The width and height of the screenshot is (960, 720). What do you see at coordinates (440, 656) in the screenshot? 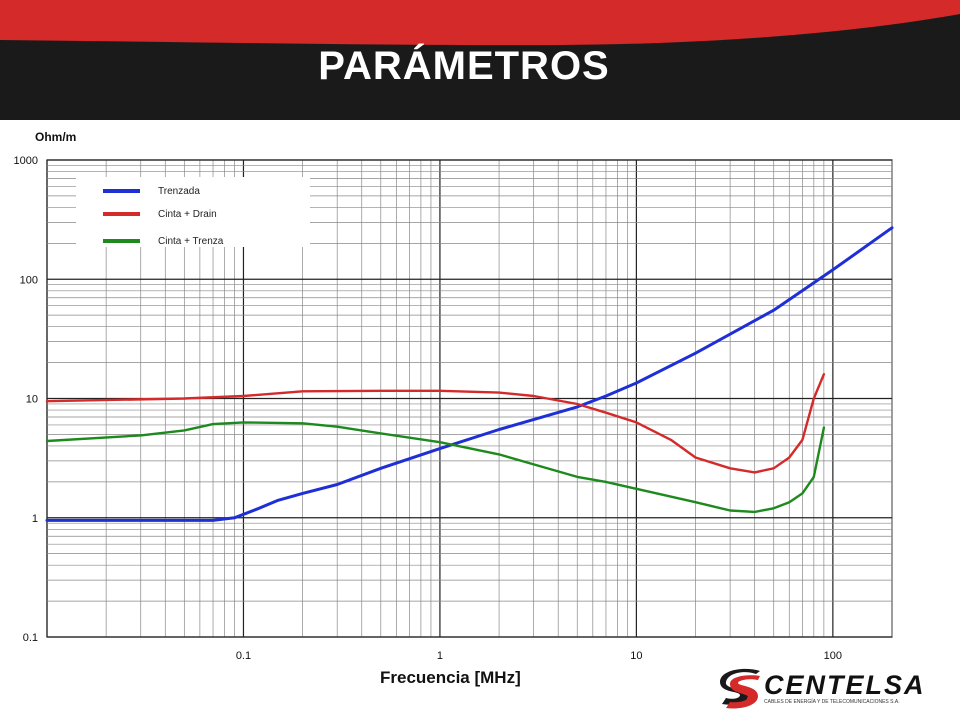
I see `x-tick-label: 1` at bounding box center [440, 656].